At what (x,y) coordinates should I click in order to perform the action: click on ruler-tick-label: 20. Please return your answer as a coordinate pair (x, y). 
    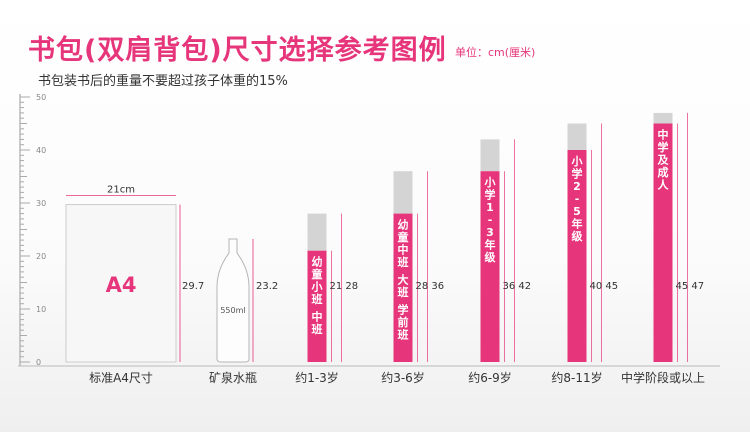
    Looking at the image, I should click on (41, 256).